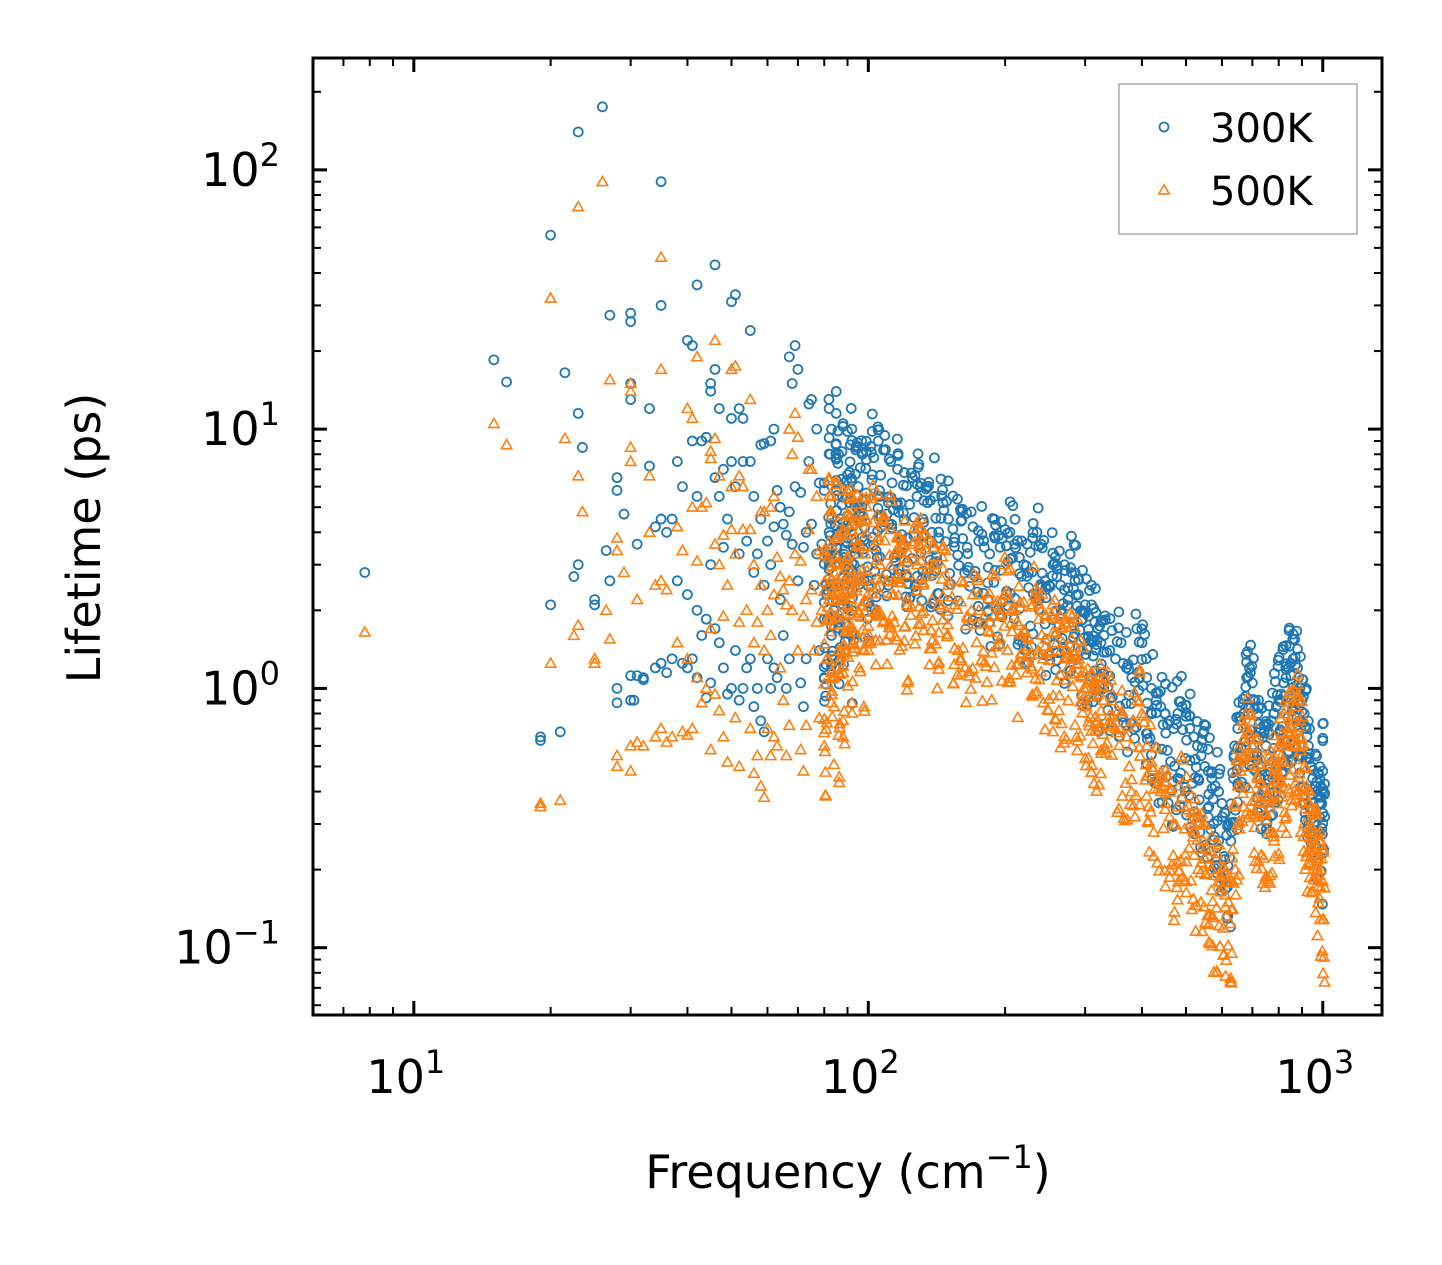 The image size is (1442, 1265). Describe the element at coordinates (1164, 127) in the screenshot. I see `legend-marker-300k` at that location.